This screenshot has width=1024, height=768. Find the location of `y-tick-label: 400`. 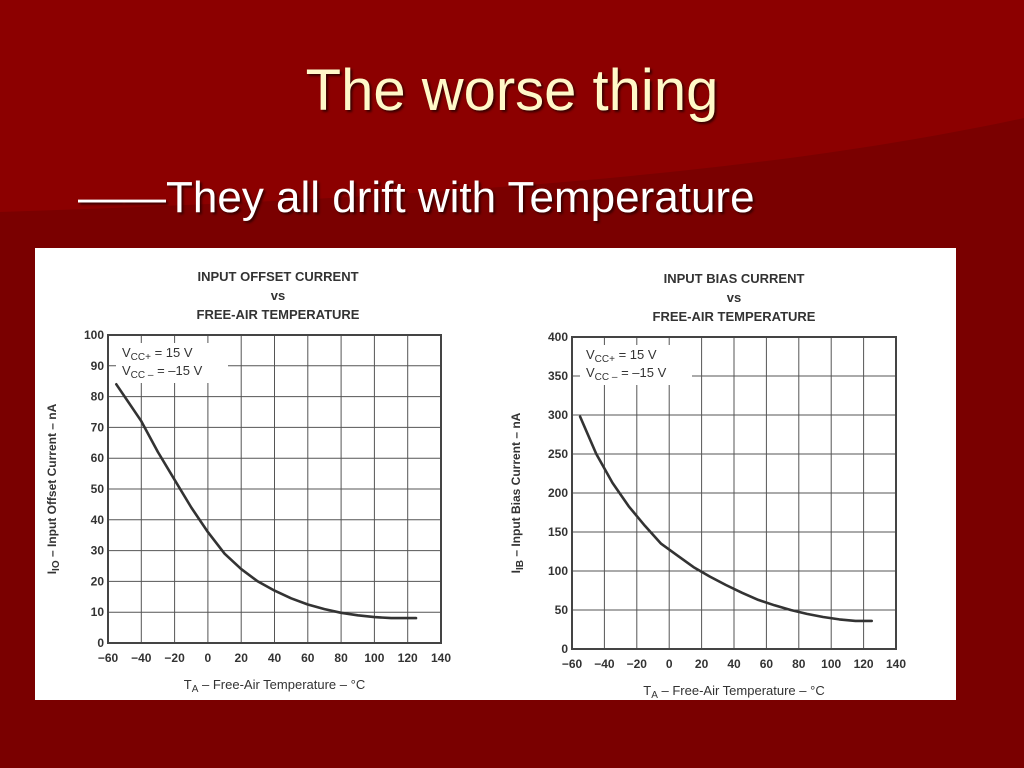

y-tick-label: 400 is located at coordinates (558, 337).